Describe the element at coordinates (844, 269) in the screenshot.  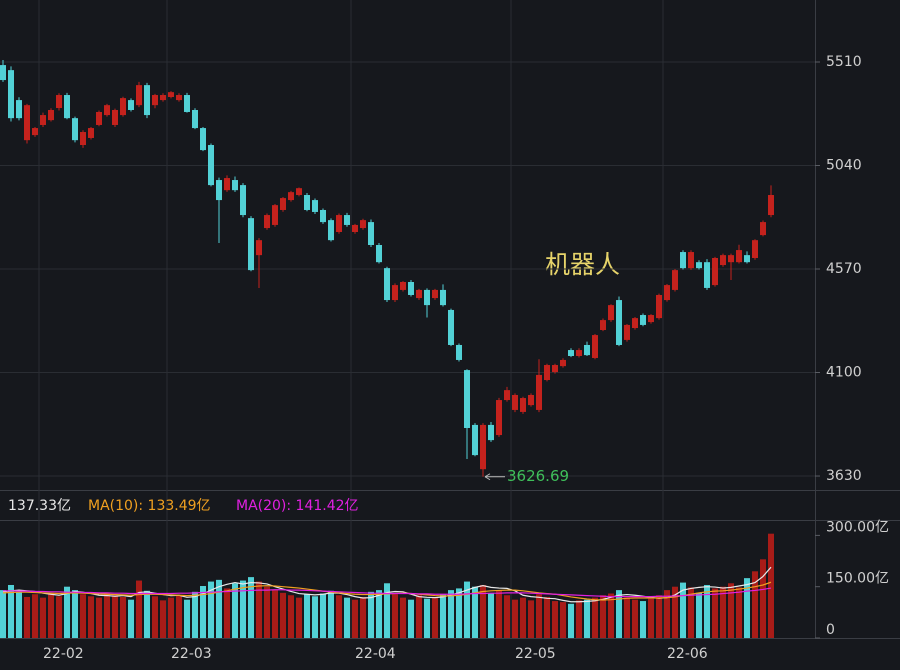
I see `y-tick-label: 4570` at that location.